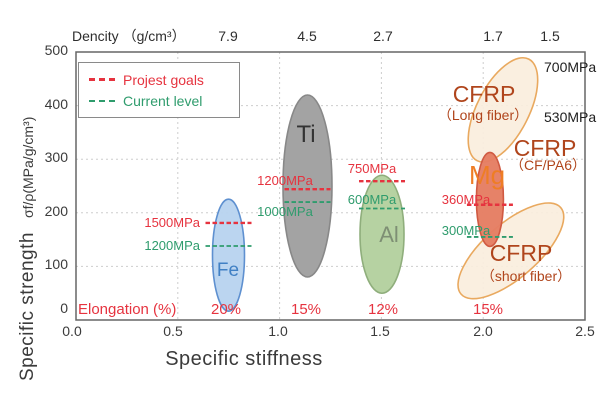 This screenshot has height=400, width=600. I want to click on density-value: 7.9, so click(228, 36).